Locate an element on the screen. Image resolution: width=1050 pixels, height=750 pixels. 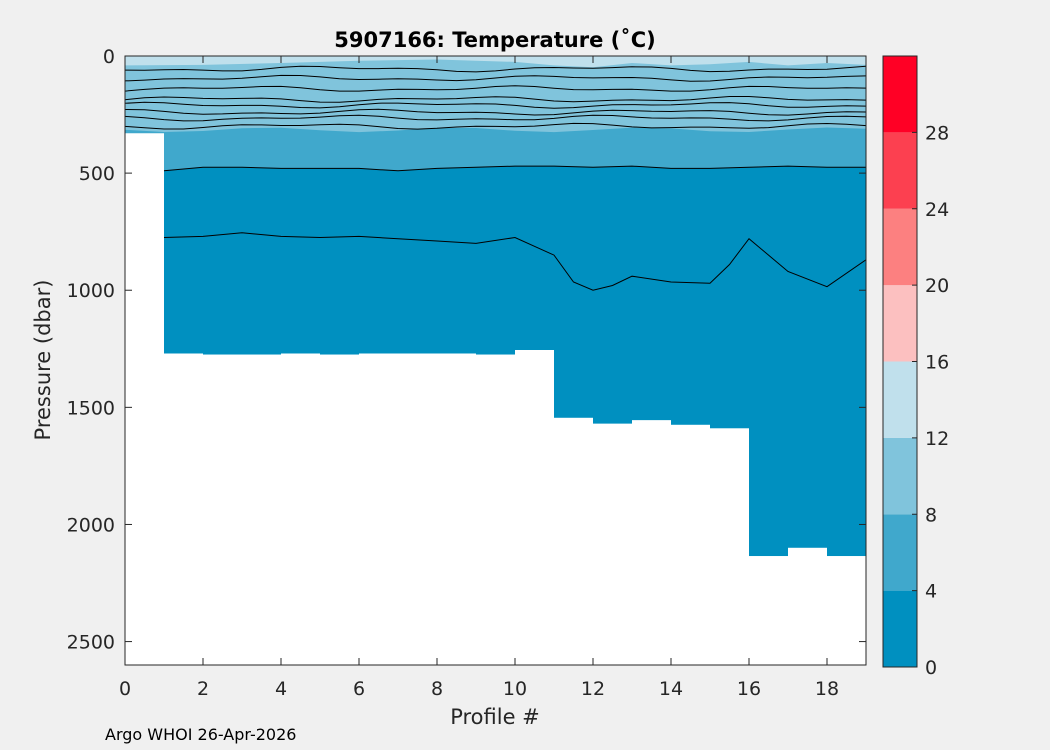
y-tick-label: 2500 is located at coordinates (91, 643).